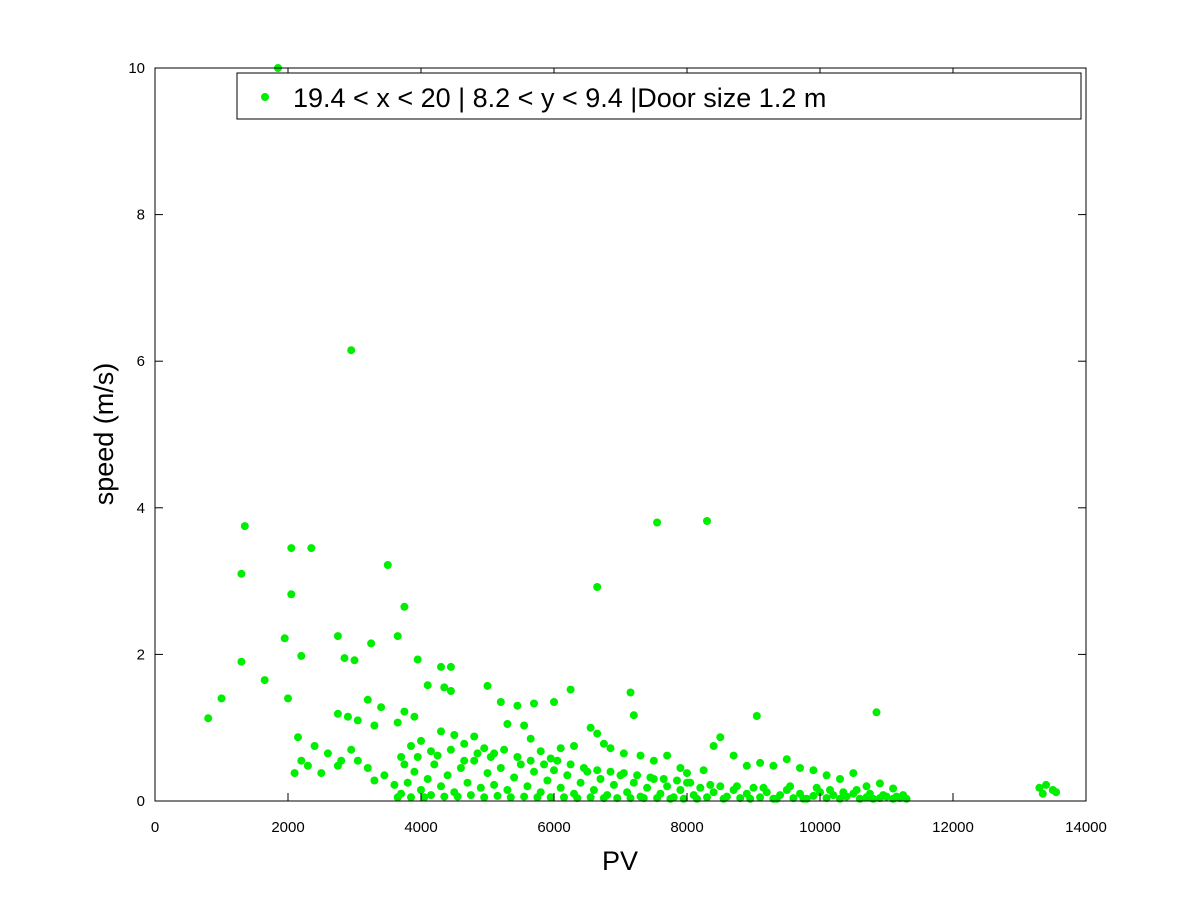 The image size is (1200, 900). Describe the element at coordinates (553, 827) in the screenshot. I see `x-tick-label: 6000` at that location.